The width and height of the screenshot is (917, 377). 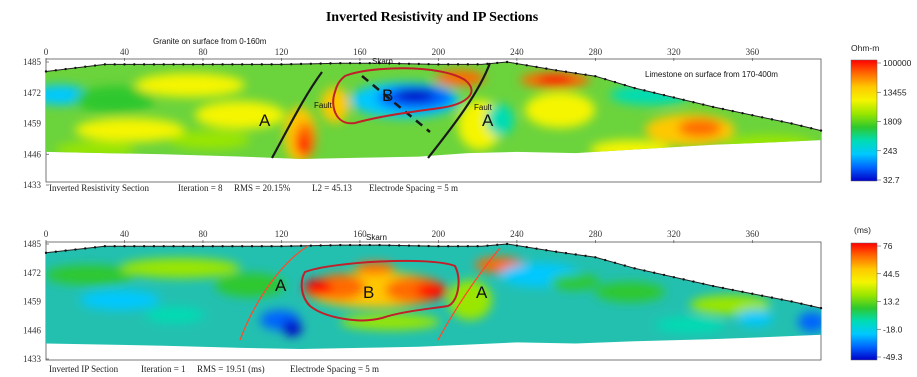 I want to click on ip-x-tick-label: 160, so click(x=360, y=234).